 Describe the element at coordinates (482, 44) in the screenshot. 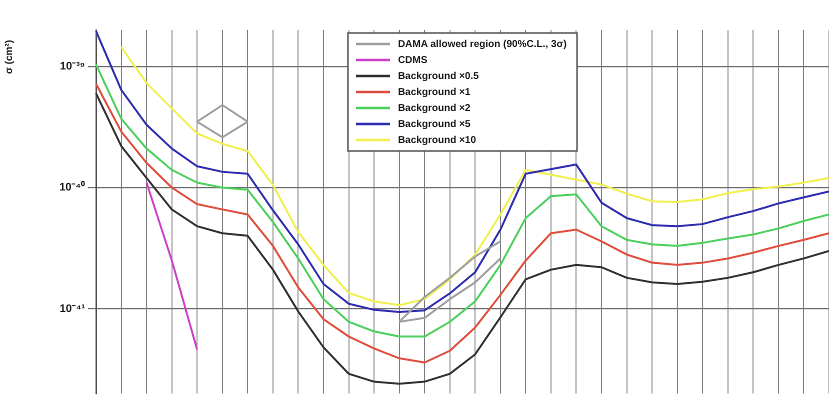

I see `legend-label: DAMA allowed region (90%C.L., 3σ)` at that location.